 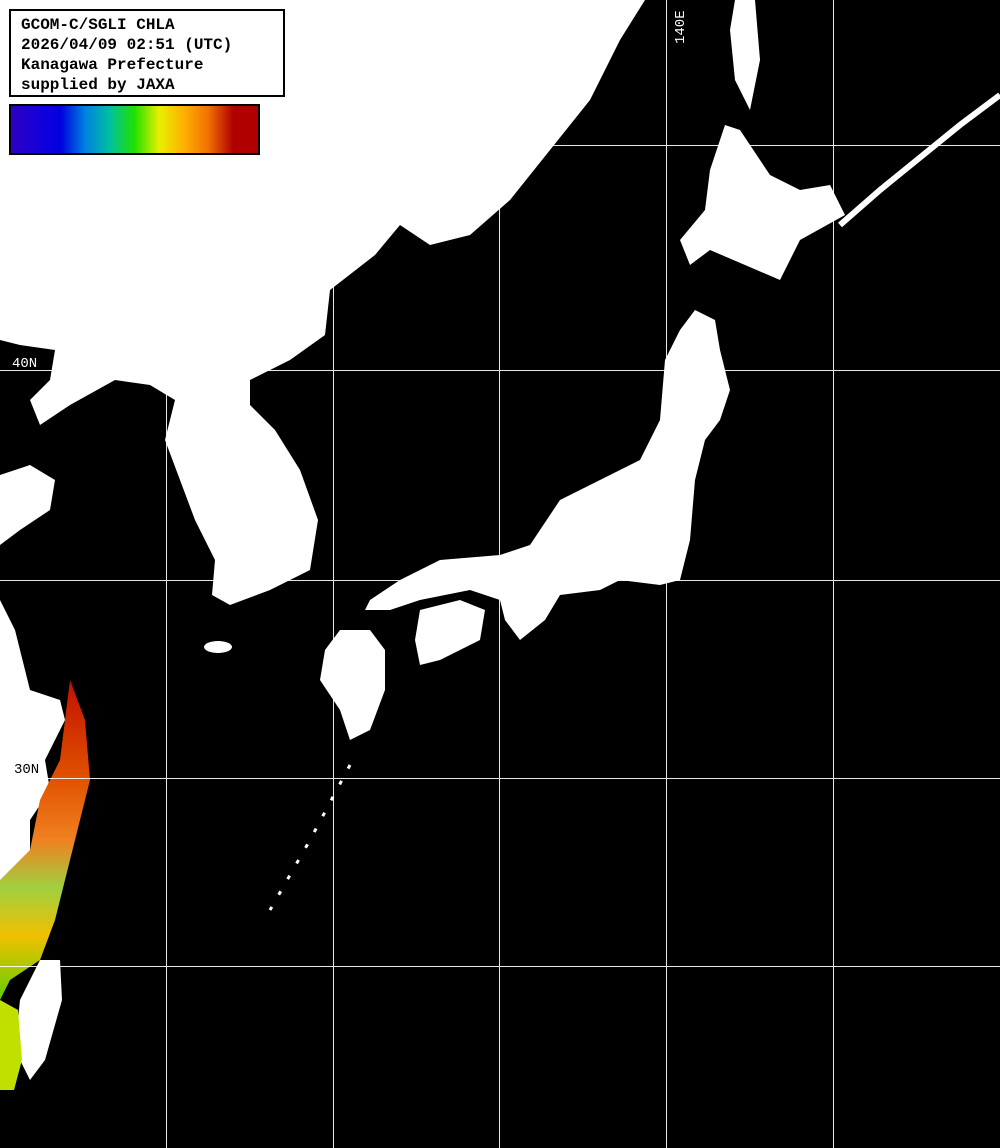 What do you see at coordinates (450, 632) in the screenshot?
I see `shikoku` at bounding box center [450, 632].